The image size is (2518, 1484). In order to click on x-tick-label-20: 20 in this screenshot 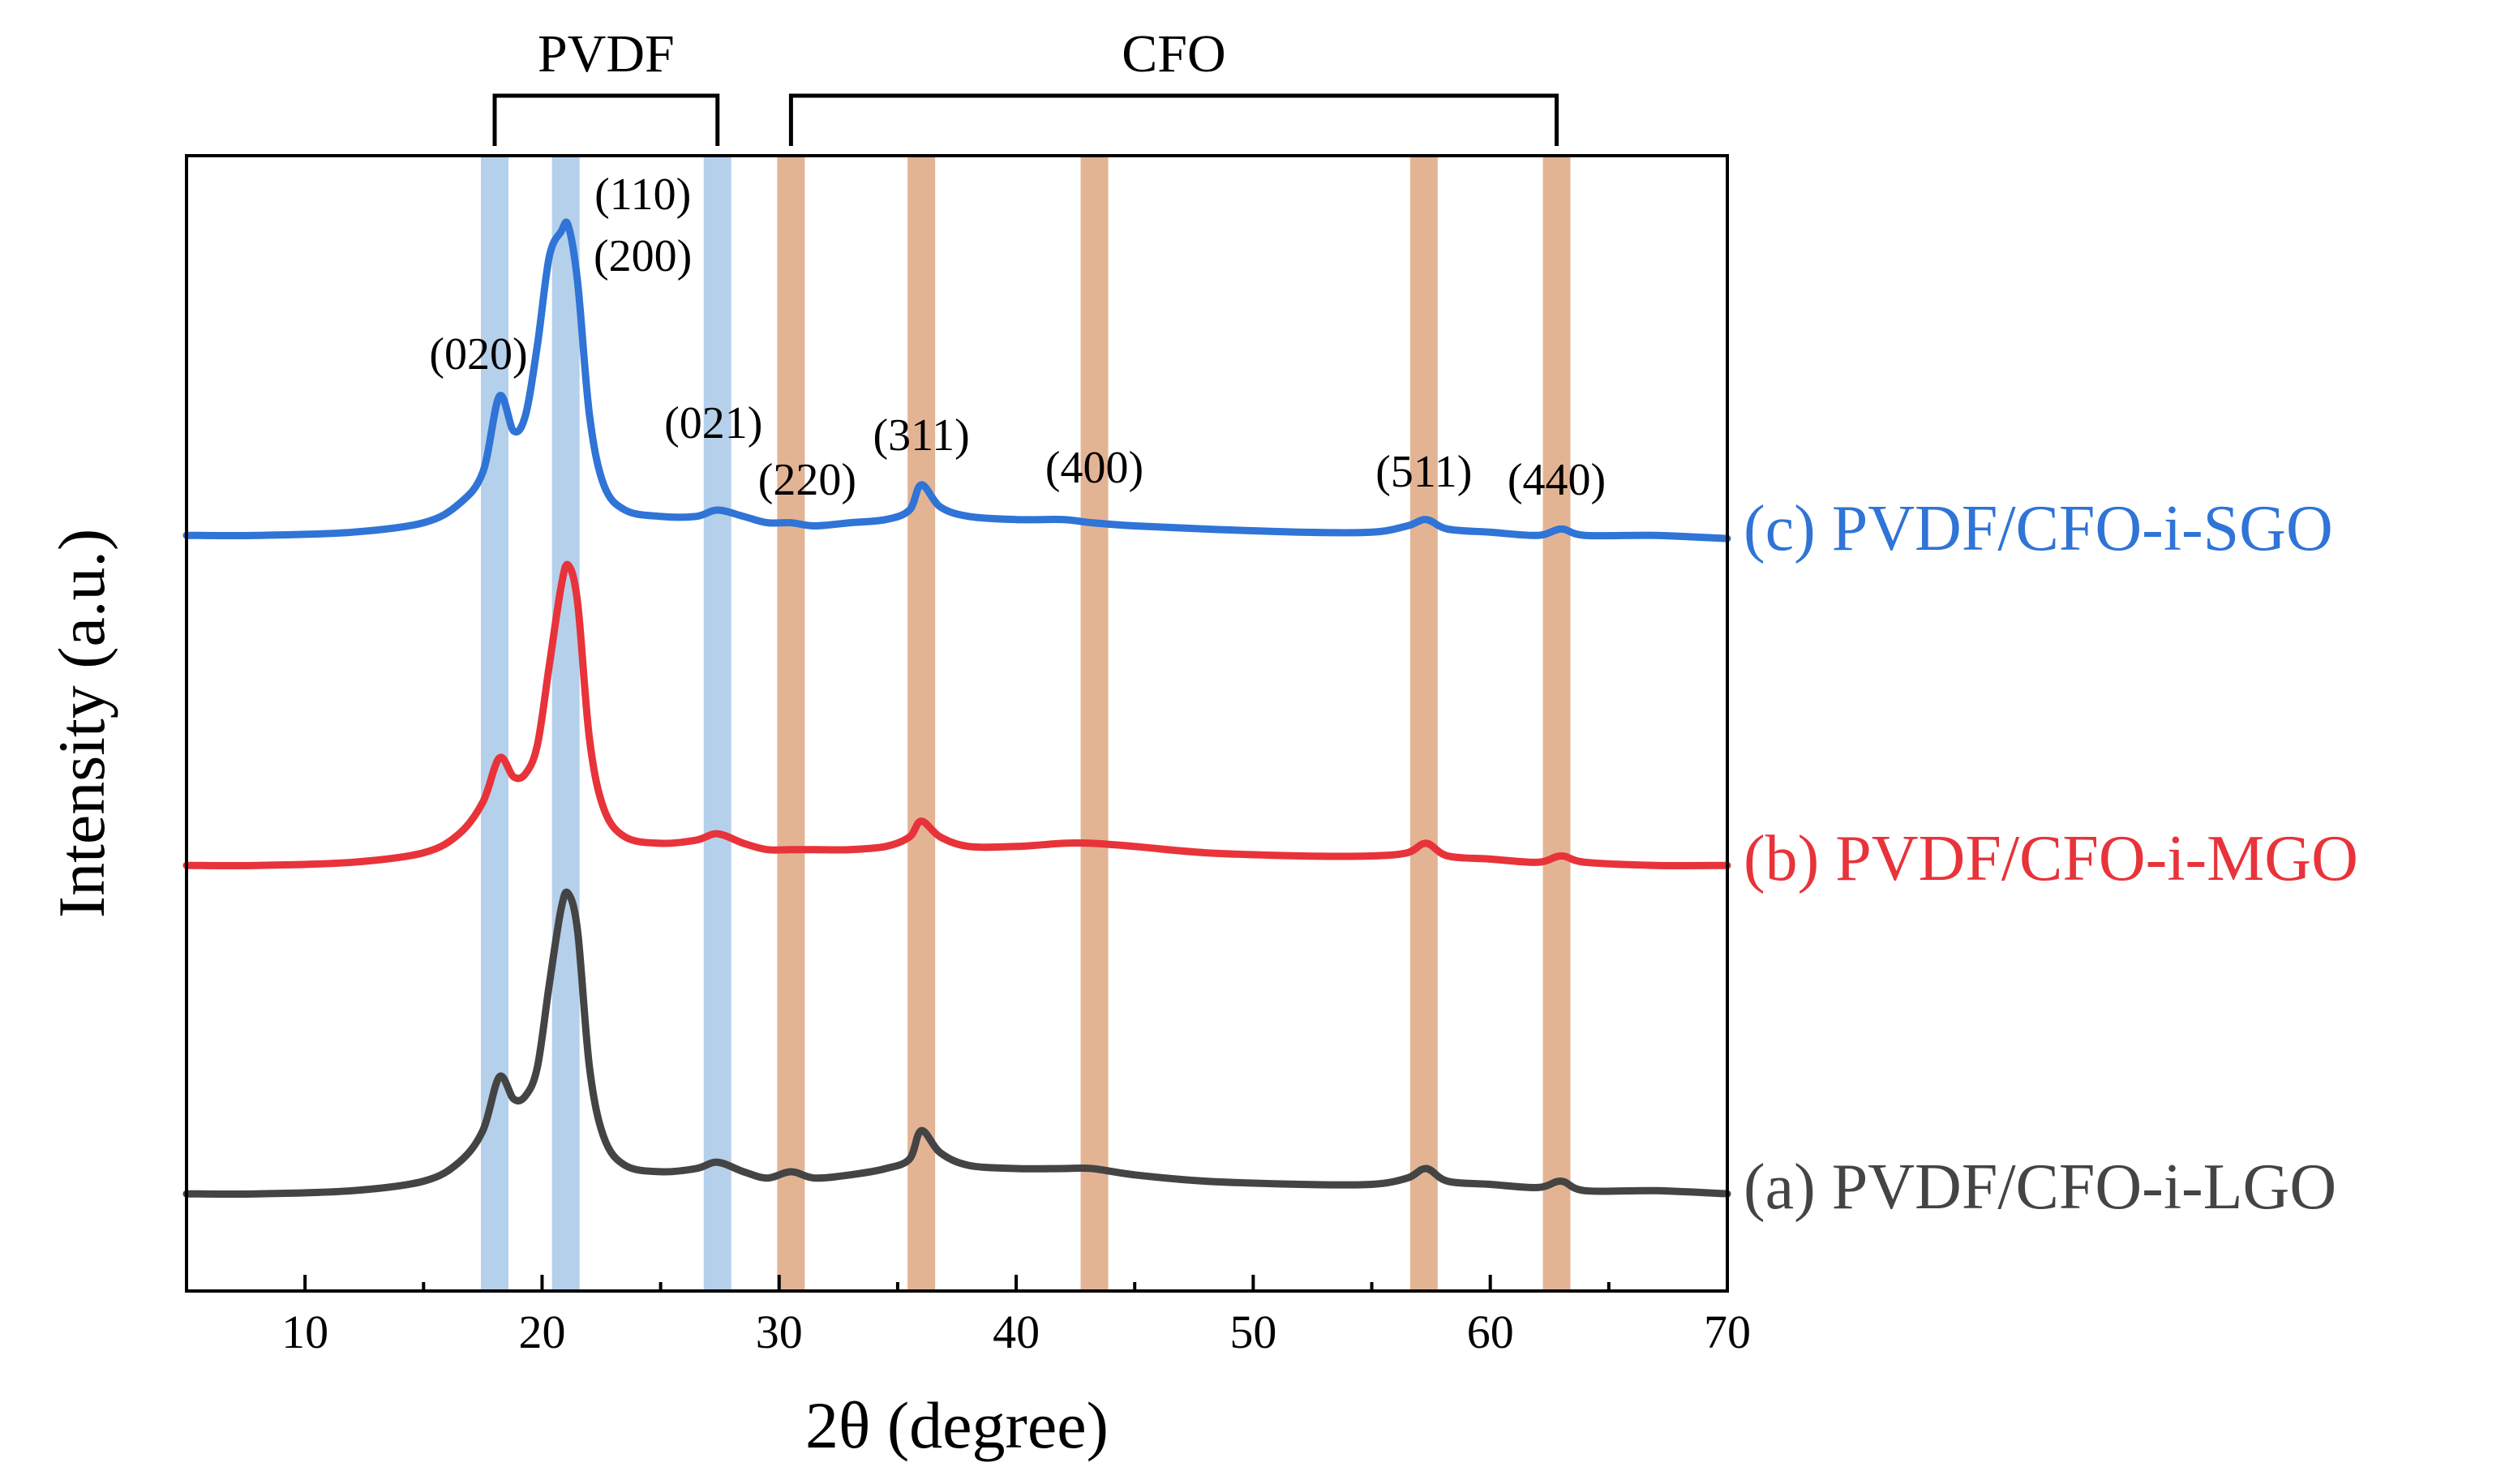, I will do `click(541, 1332)`.